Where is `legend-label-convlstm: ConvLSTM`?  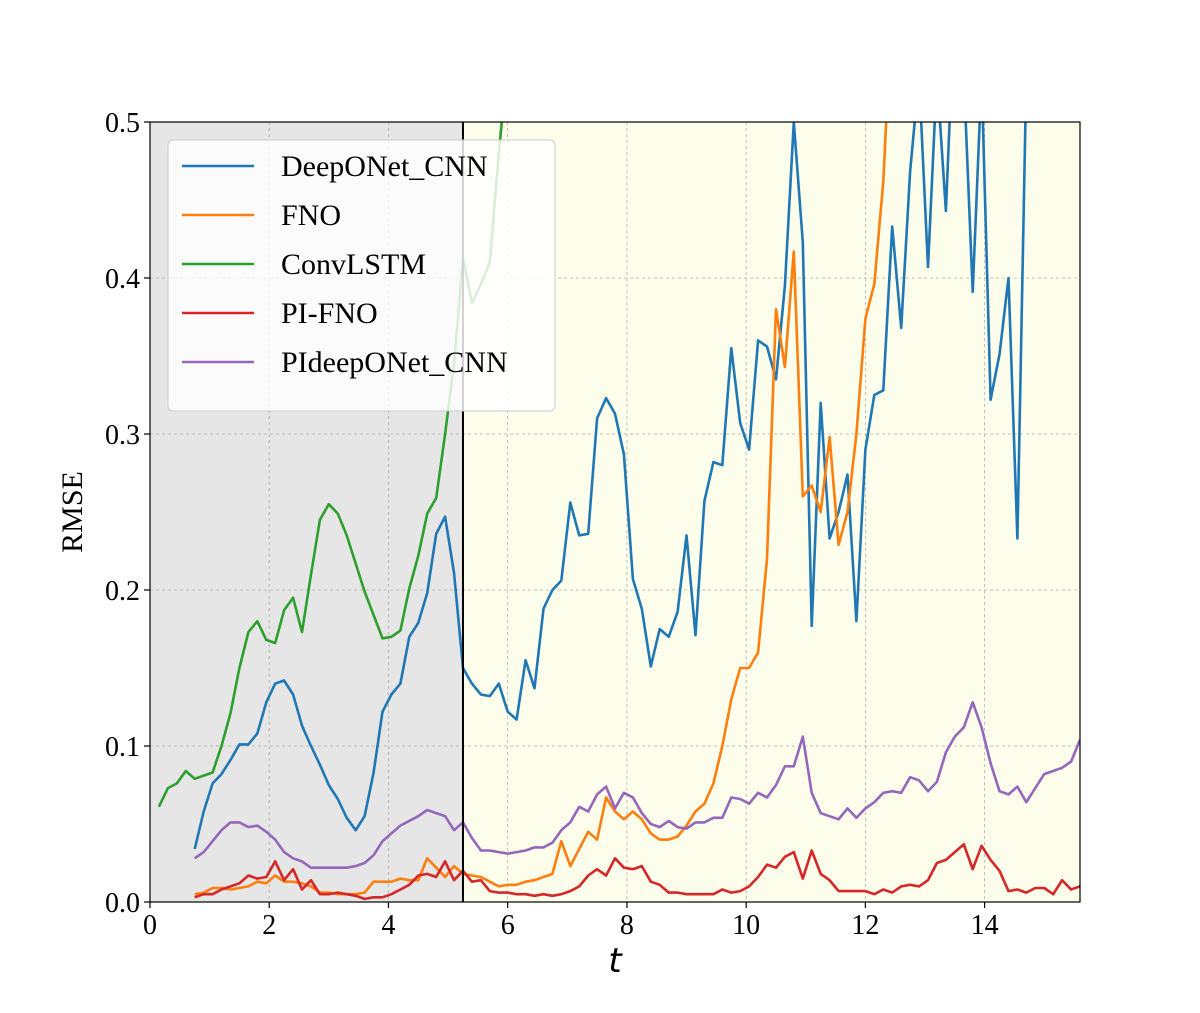 legend-label-convlstm: ConvLSTM is located at coordinates (353, 264).